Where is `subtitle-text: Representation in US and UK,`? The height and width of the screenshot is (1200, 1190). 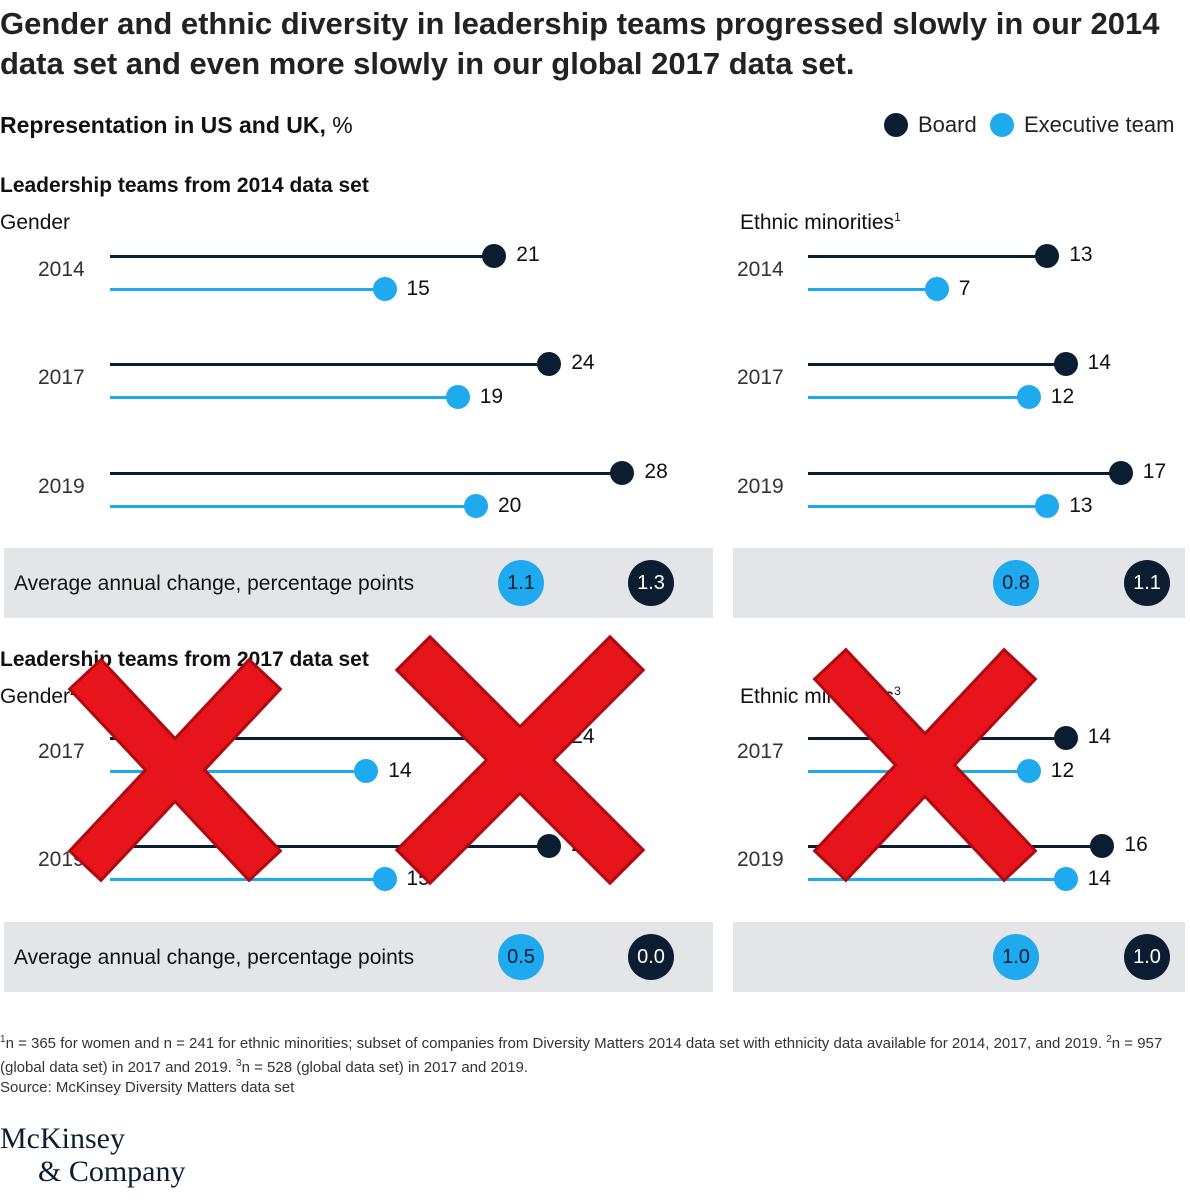 subtitle-text: Representation in US and UK, is located at coordinates (163, 125).